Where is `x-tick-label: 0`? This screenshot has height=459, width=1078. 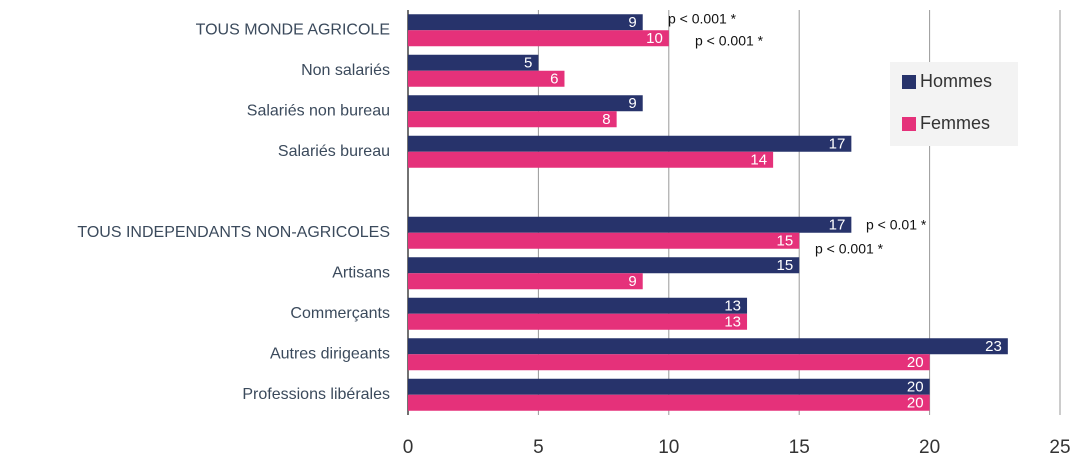 x-tick-label: 0 is located at coordinates (408, 447).